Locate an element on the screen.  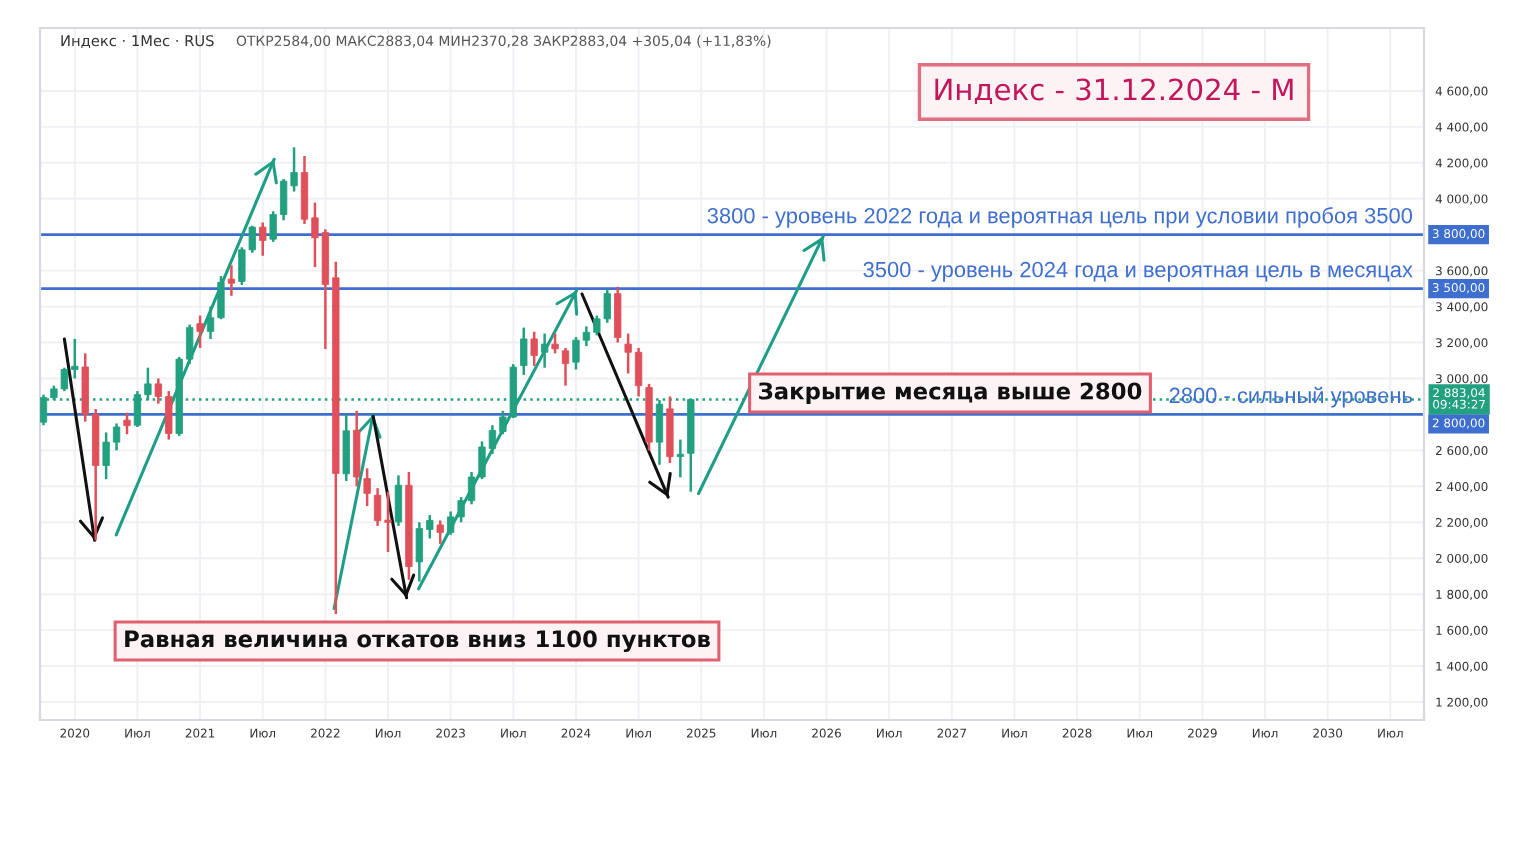
annotation: Закрытие месяца выше 2800 is located at coordinates (950, 393).